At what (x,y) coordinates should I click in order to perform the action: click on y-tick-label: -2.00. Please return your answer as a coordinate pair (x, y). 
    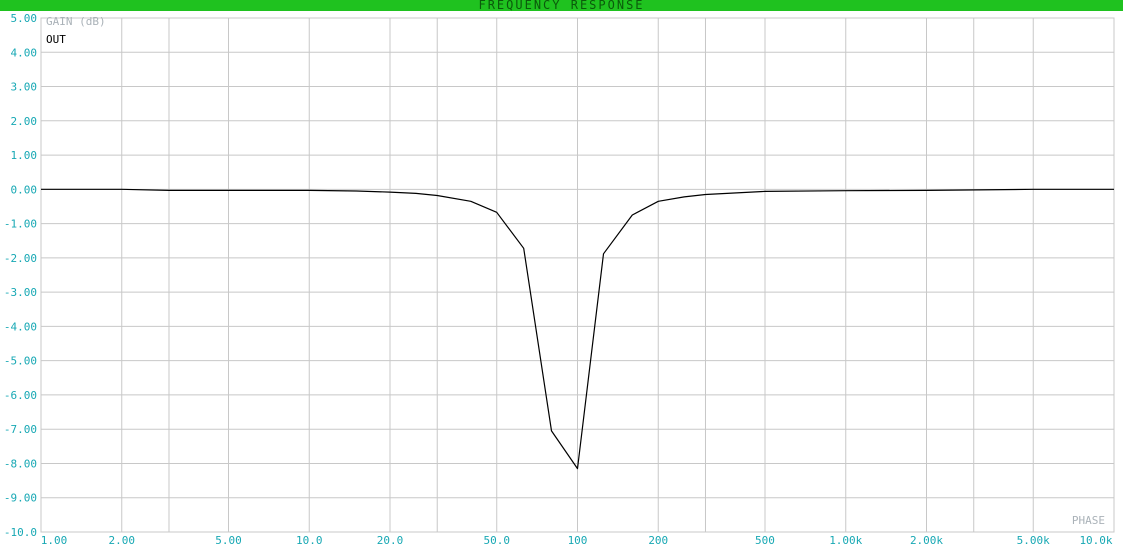
    Looking at the image, I should click on (20, 258).